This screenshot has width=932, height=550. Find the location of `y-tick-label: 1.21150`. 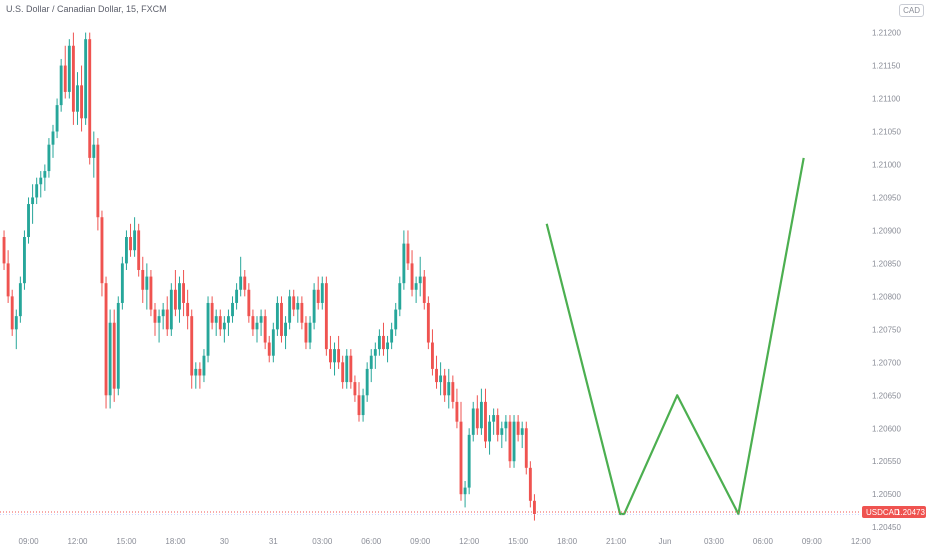

y-tick-label: 1.21150 is located at coordinates (886, 66).